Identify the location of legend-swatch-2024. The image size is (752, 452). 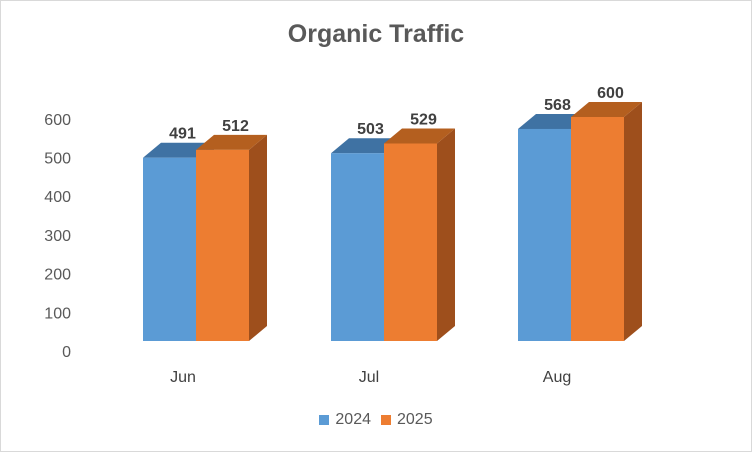
(324, 420).